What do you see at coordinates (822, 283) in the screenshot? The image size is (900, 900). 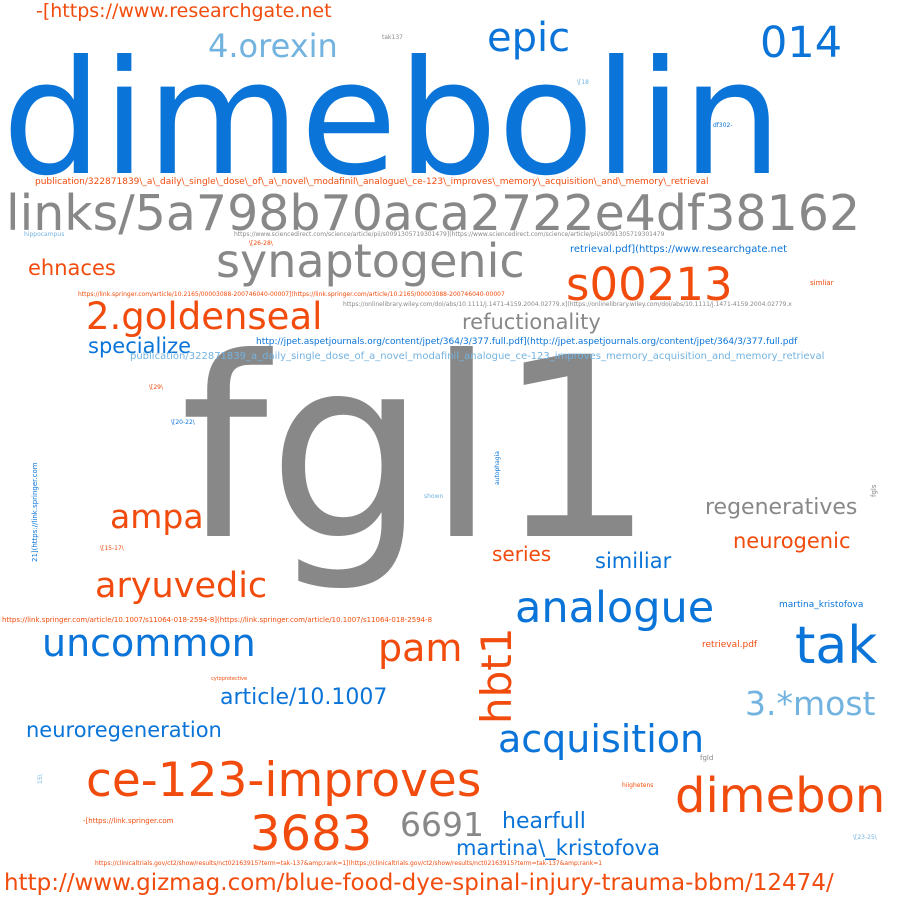 I see `word-simliar: simliar` at bounding box center [822, 283].